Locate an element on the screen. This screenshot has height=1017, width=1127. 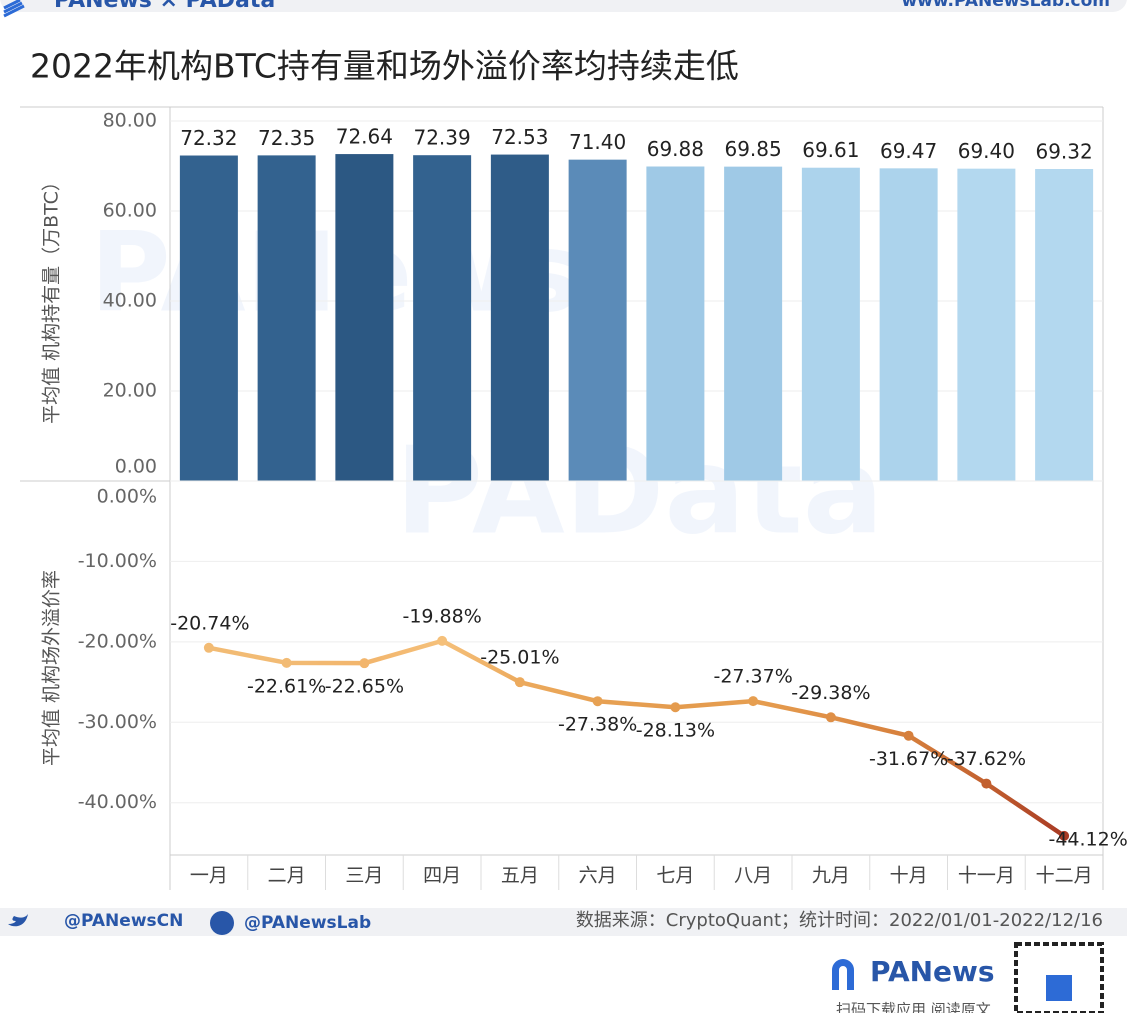
data-label: 69.32 is located at coordinates (1063, 152).